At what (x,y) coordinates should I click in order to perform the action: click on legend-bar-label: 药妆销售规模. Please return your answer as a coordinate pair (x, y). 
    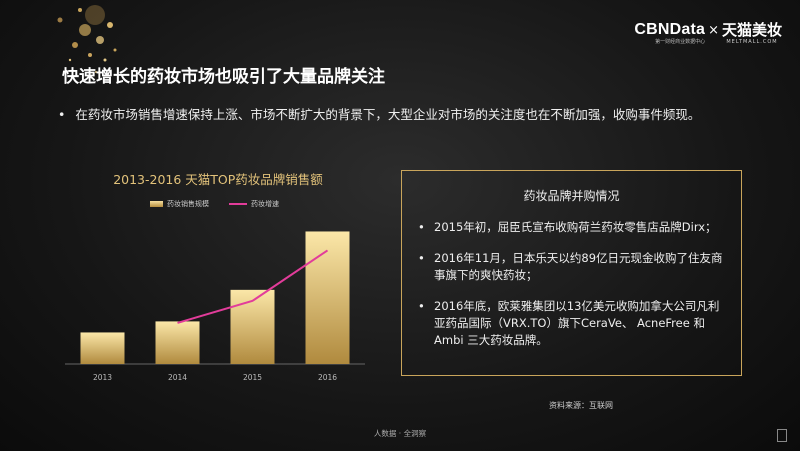
    Looking at the image, I should click on (188, 204).